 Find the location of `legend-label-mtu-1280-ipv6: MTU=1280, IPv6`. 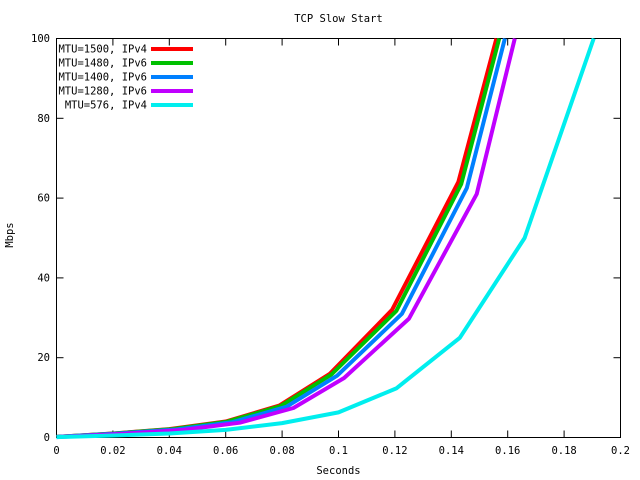

legend-label-mtu-1280-ipv6: MTU=1280, IPv6 is located at coordinates (102, 92).